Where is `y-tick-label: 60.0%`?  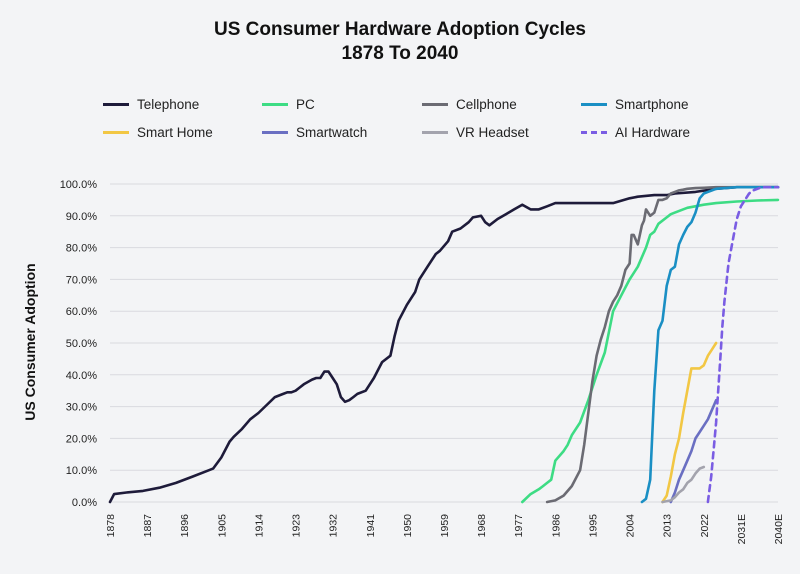
y-tick-label: 60.0% is located at coordinates (81, 312).